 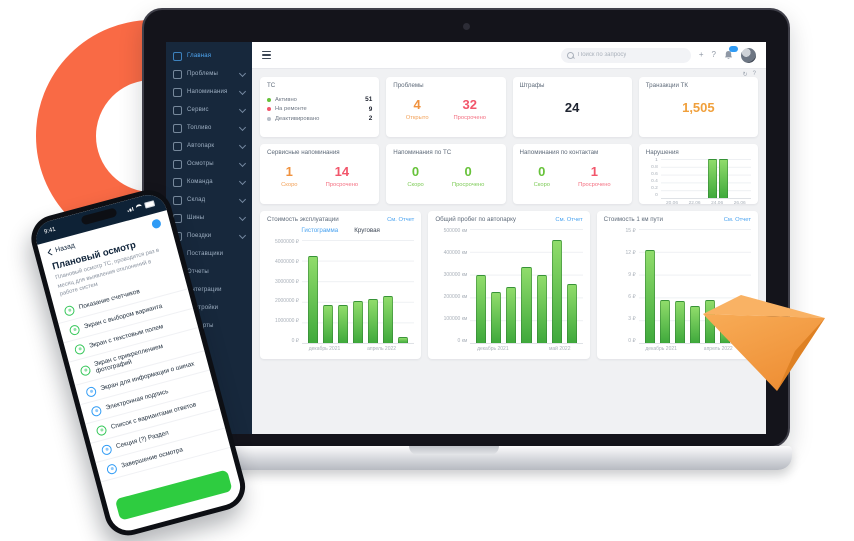 What do you see at coordinates (271, 85) in the screenshot?
I see `card-title: ТС` at bounding box center [271, 85].